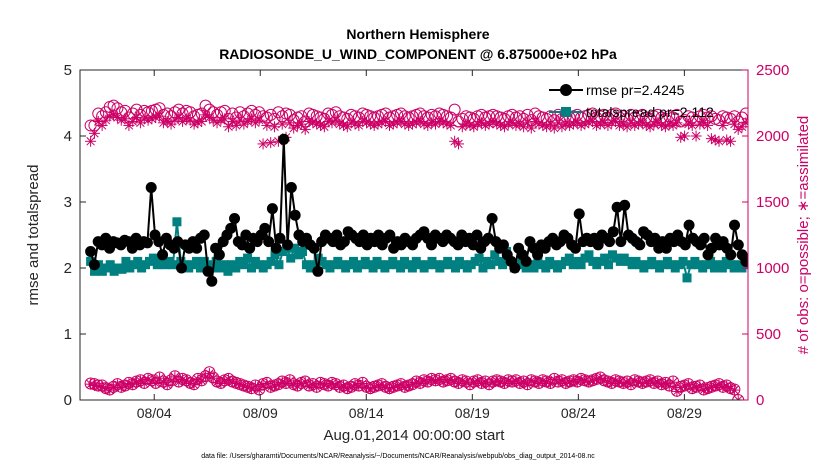 Image resolution: width=830 pixels, height=470 pixels. I want to click on legend-label-rmse: rmse pr=2.4245, so click(635, 90).